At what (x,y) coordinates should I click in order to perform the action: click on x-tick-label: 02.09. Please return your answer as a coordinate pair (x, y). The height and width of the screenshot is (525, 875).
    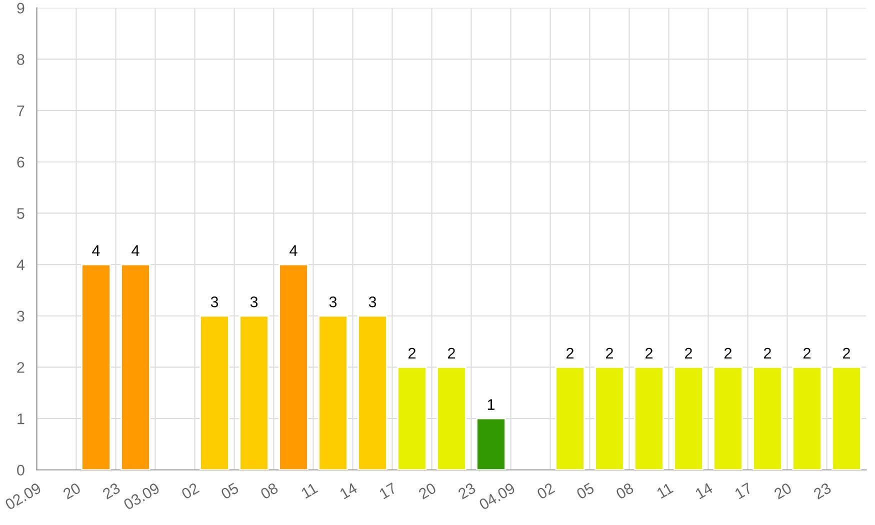
    Looking at the image, I should click on (23, 496).